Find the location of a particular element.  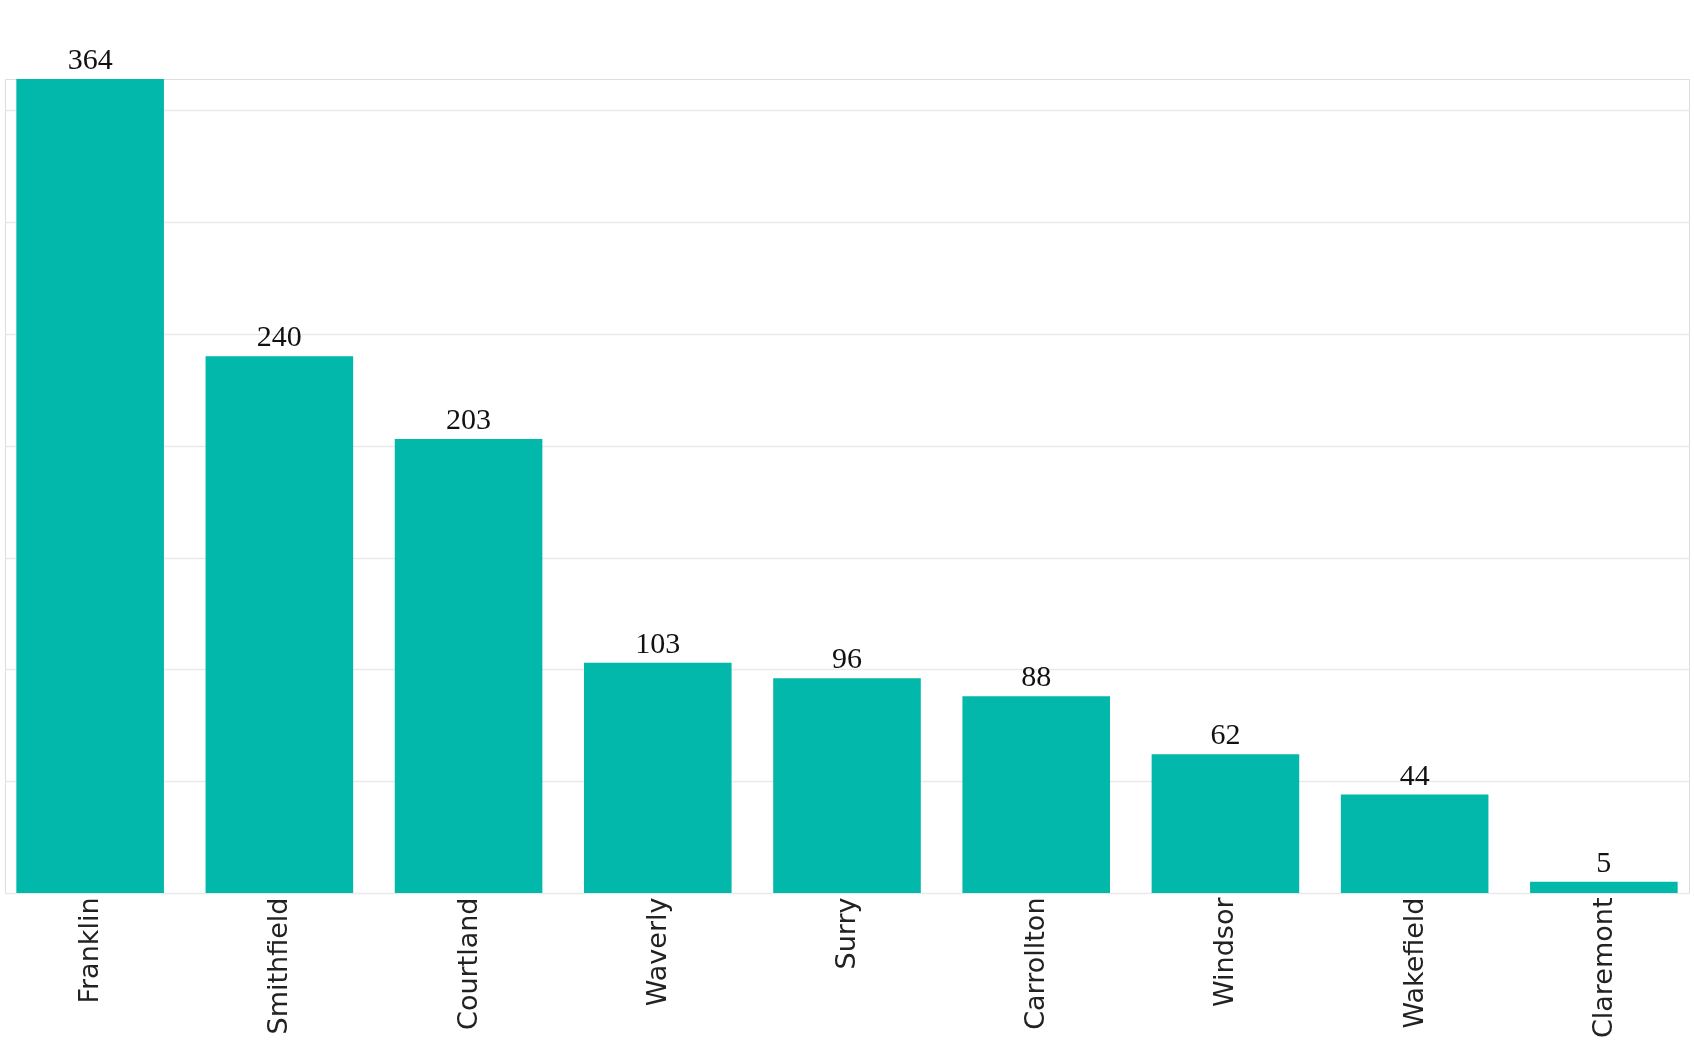

x-tick-label: Claremont is located at coordinates (1602, 968).